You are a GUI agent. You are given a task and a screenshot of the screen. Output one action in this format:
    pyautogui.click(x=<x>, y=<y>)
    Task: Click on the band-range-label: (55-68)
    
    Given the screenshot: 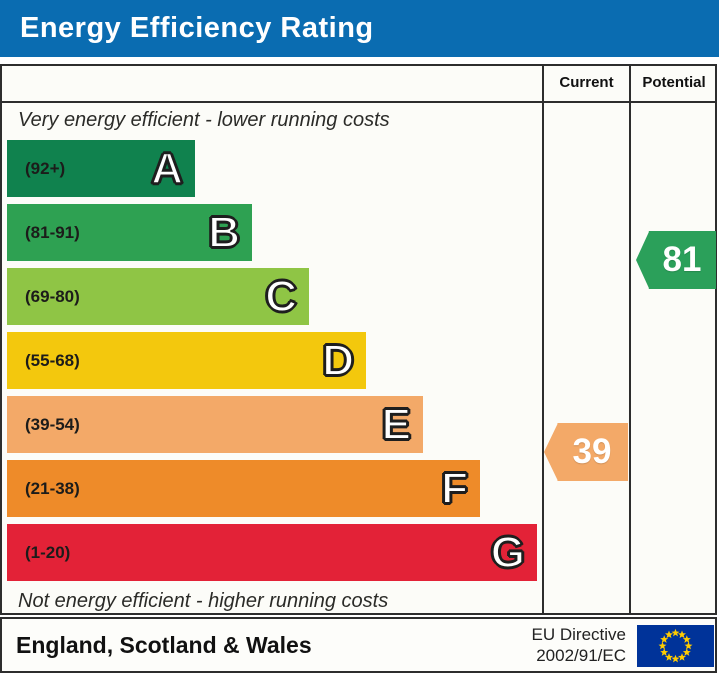 What is the action you would take?
    pyautogui.click(x=52, y=360)
    